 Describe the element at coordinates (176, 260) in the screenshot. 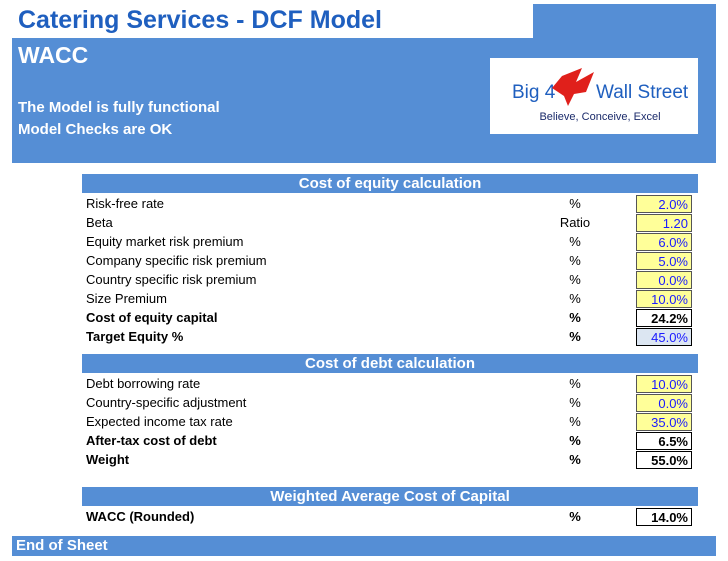

I see `row-label: Company specific risk premium` at that location.